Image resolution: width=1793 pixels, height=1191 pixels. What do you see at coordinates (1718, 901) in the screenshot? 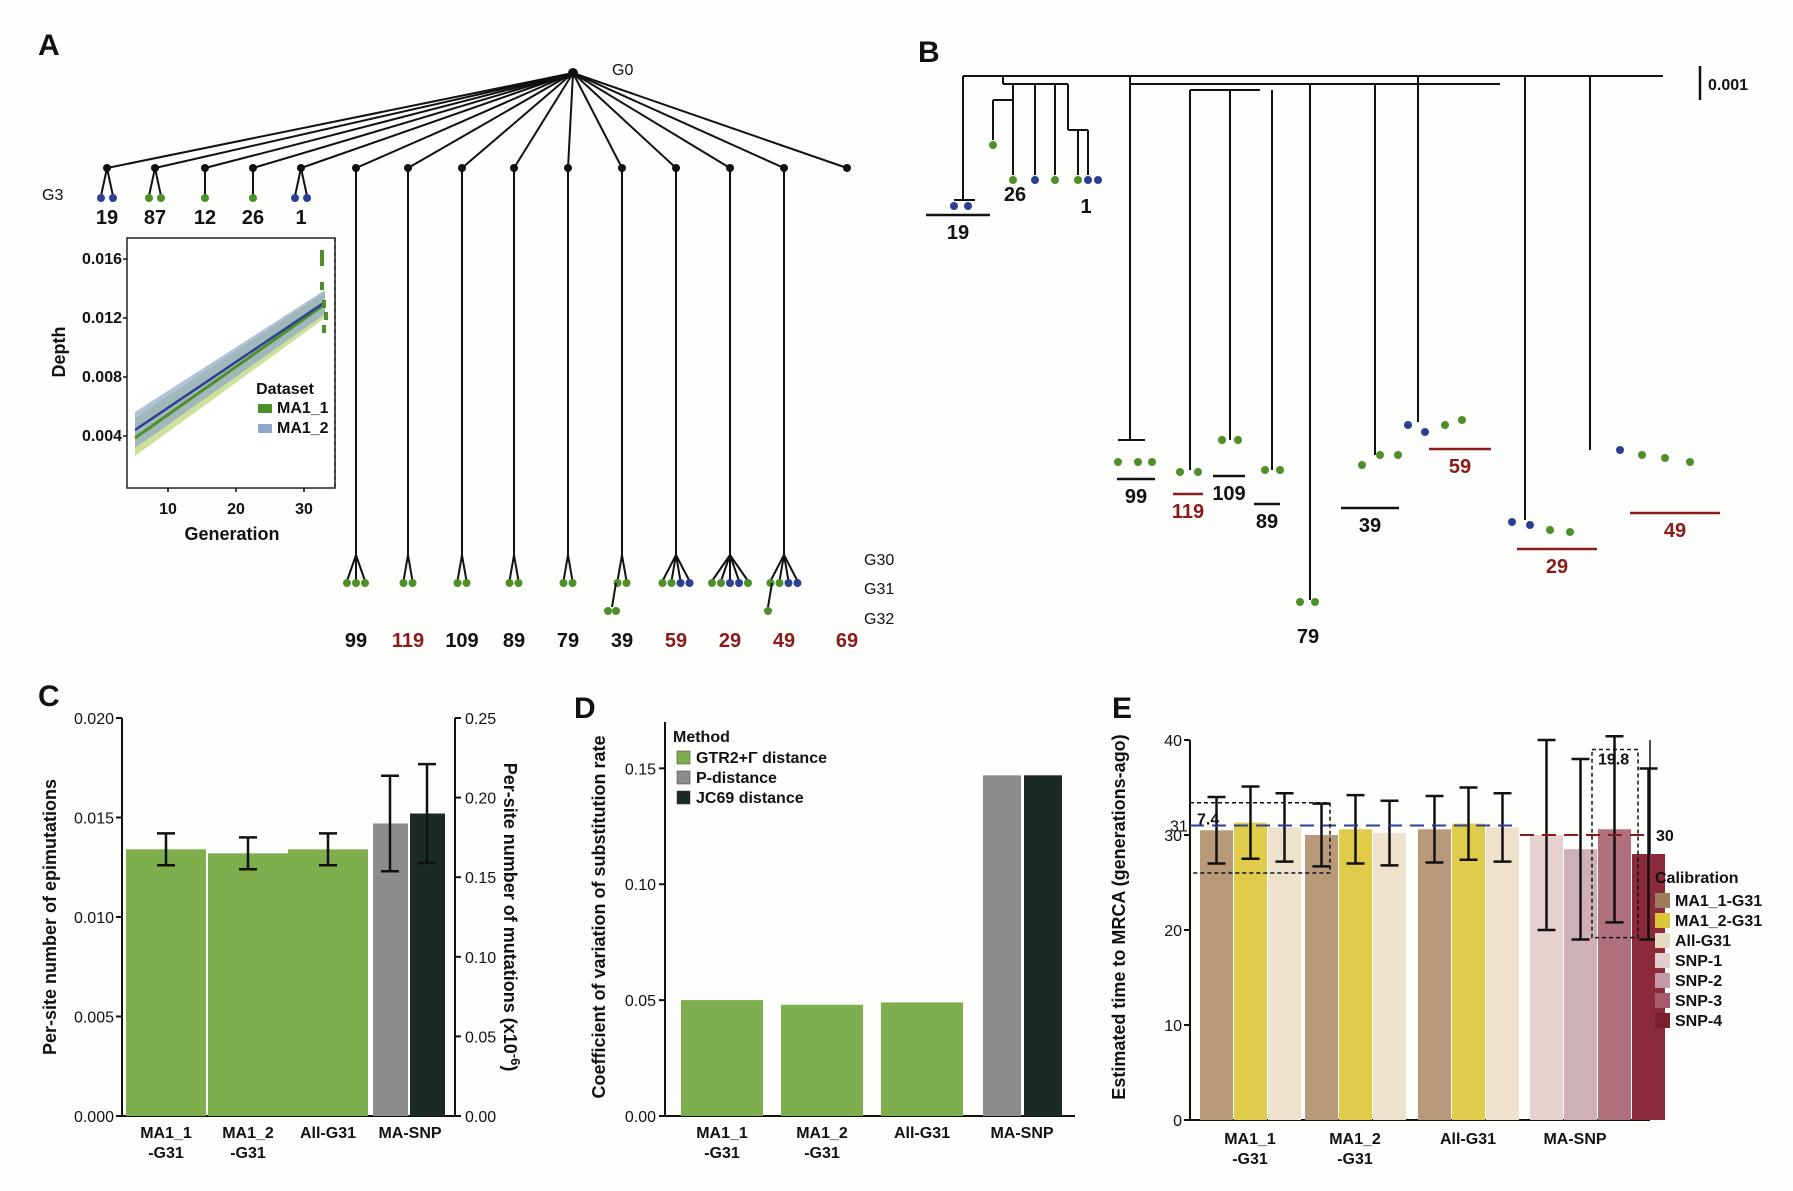
I see `legend-label: MA1_1-G31` at bounding box center [1718, 901].